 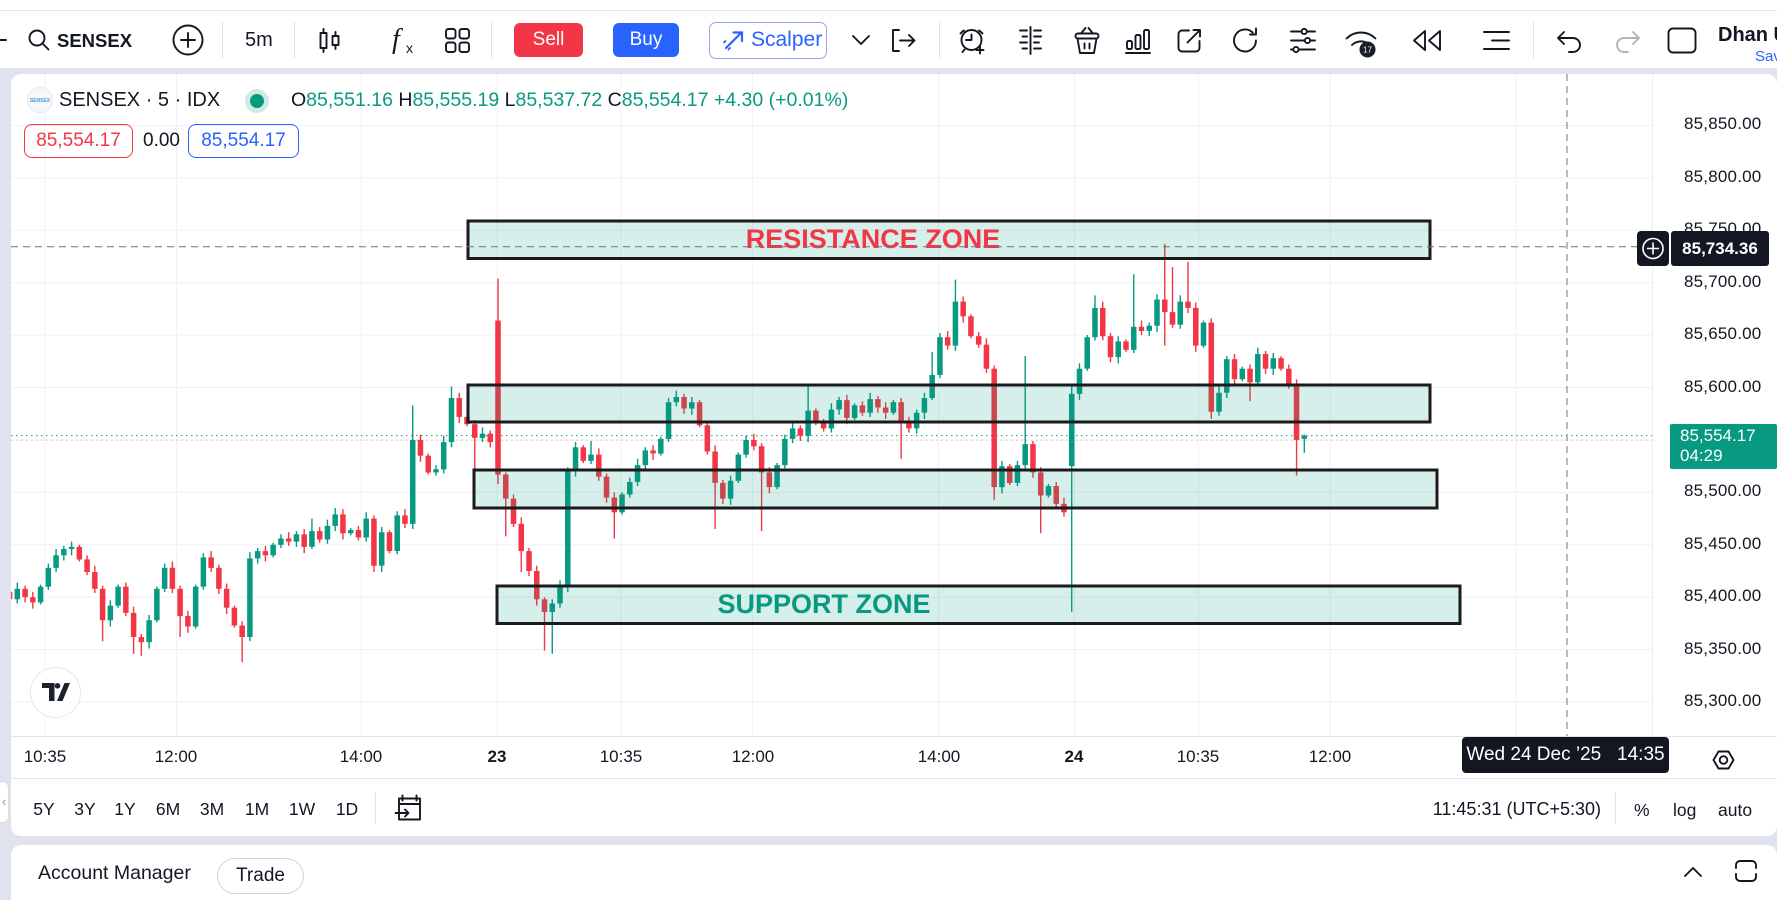 What do you see at coordinates (873, 239) in the screenshot?
I see `svg-text: RESISTANCE ZONE` at bounding box center [873, 239].